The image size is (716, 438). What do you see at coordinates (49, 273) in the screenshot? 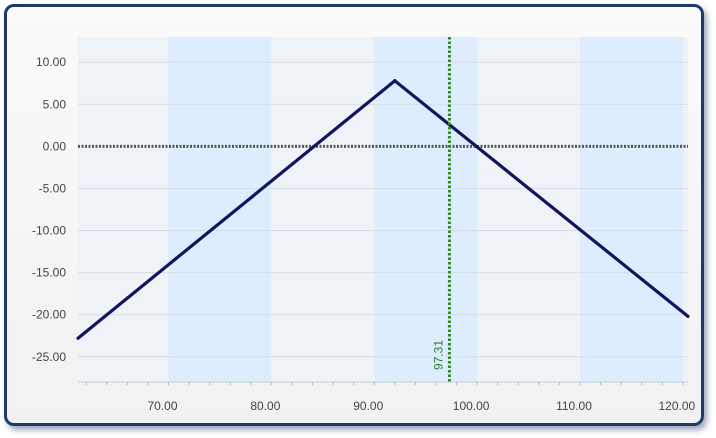
I see `y-tick-label: -15.00` at bounding box center [49, 273].